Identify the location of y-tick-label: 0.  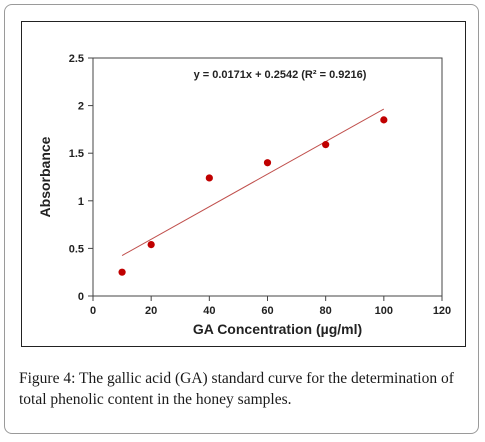
(81, 297).